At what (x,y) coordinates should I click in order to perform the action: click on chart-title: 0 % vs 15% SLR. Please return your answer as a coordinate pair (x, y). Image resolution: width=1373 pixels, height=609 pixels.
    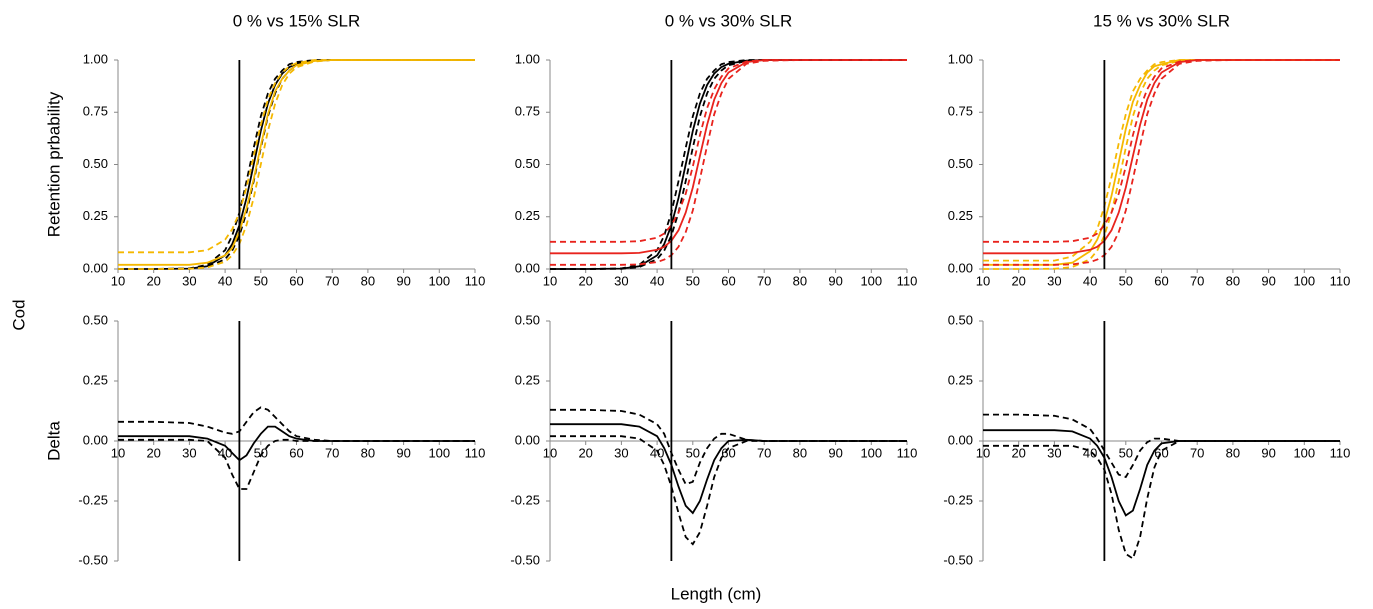
    Looking at the image, I should click on (297, 20).